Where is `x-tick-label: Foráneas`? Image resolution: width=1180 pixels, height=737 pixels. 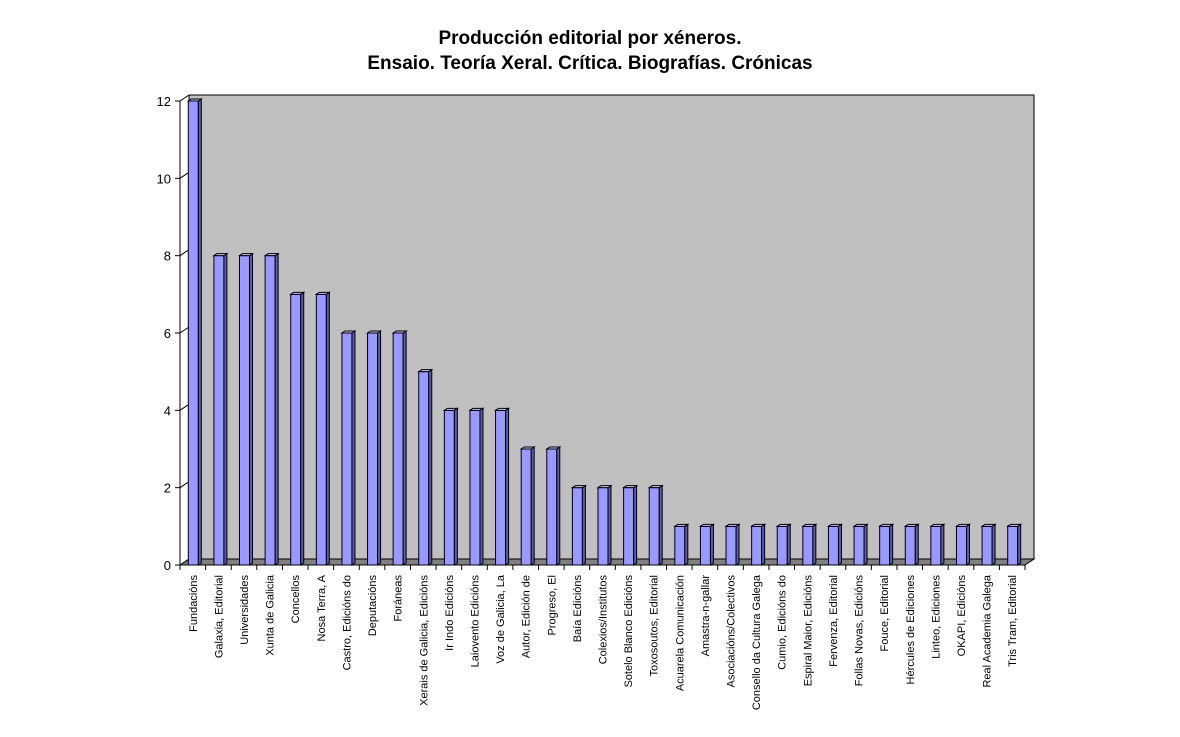 x-tick-label: Foráneas is located at coordinates (399, 598).